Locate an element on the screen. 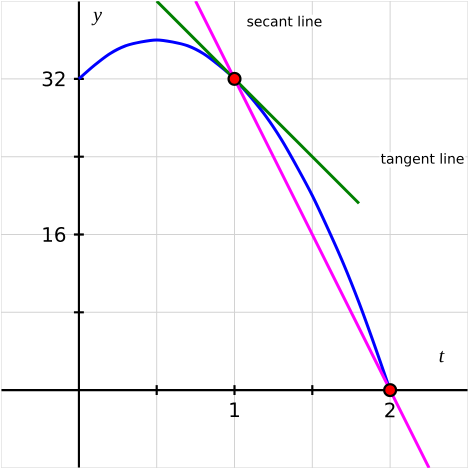 The image size is (469, 469). y-tick-label: 32 is located at coordinates (53, 78).